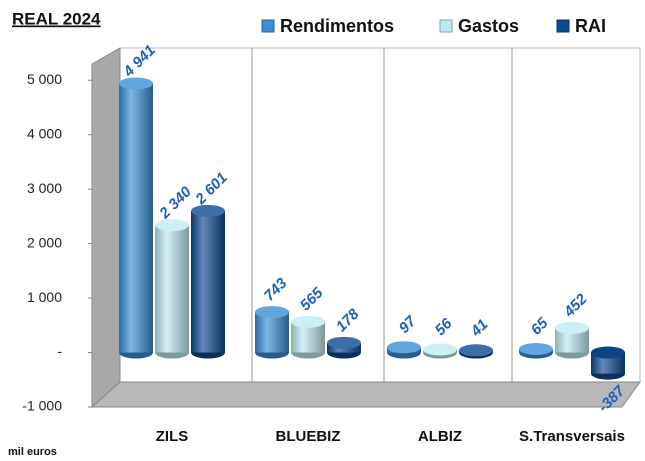  Describe the element at coordinates (32, 452) in the screenshot. I see `unit-label: mil euros` at that location.